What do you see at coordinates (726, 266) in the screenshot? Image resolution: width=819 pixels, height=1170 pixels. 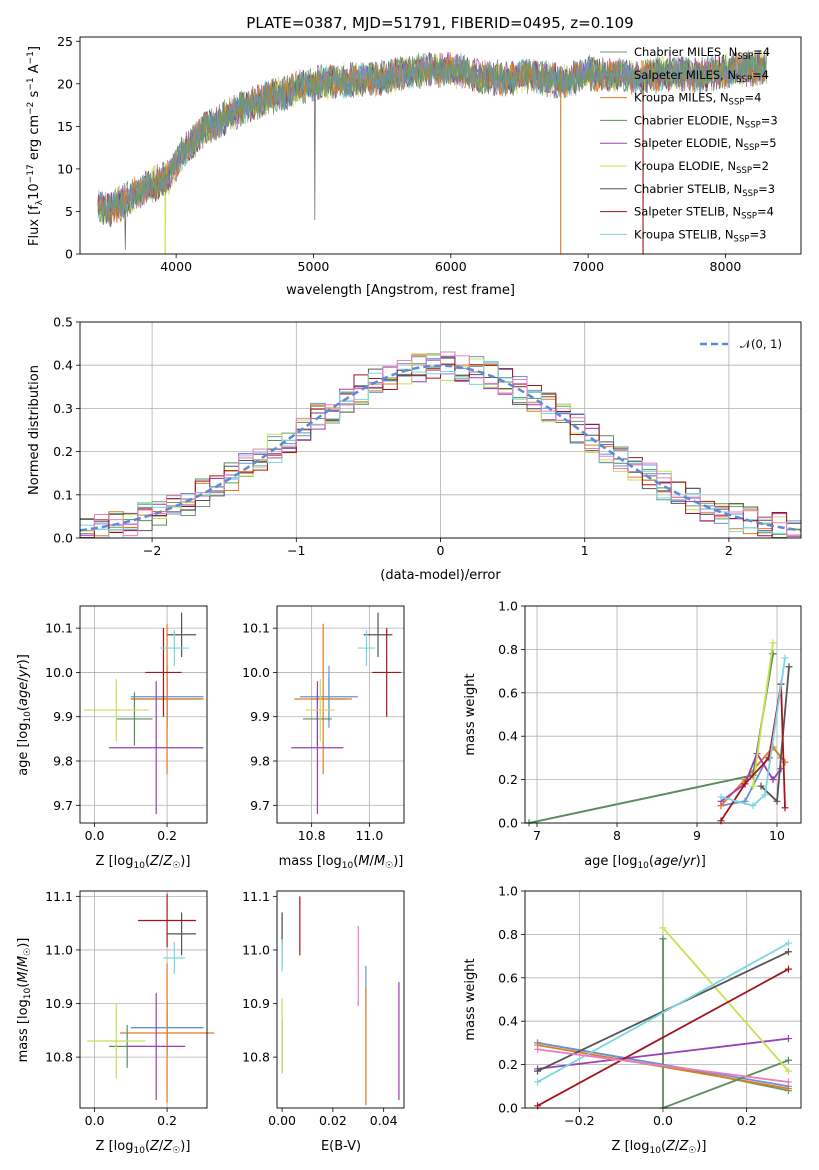 I see `x-tick-label: 8000` at bounding box center [726, 266].